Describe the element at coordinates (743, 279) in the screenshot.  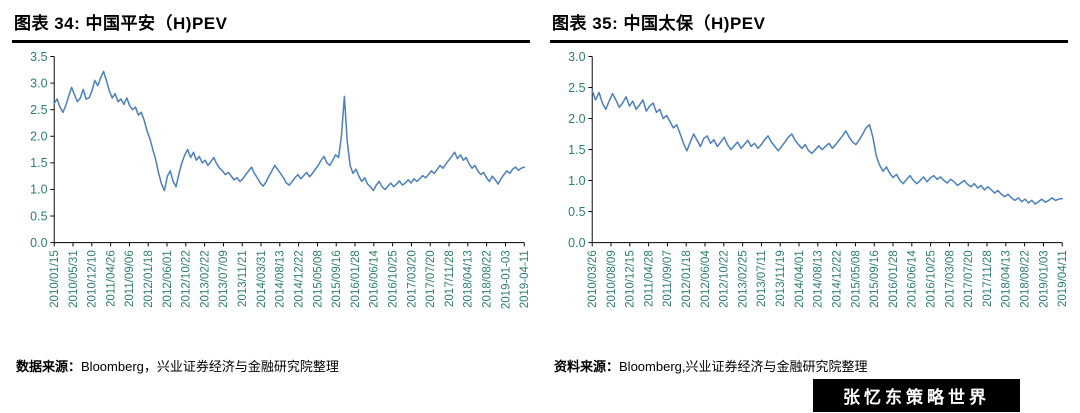
I see `svg-text: 2013/02/25` at that location.